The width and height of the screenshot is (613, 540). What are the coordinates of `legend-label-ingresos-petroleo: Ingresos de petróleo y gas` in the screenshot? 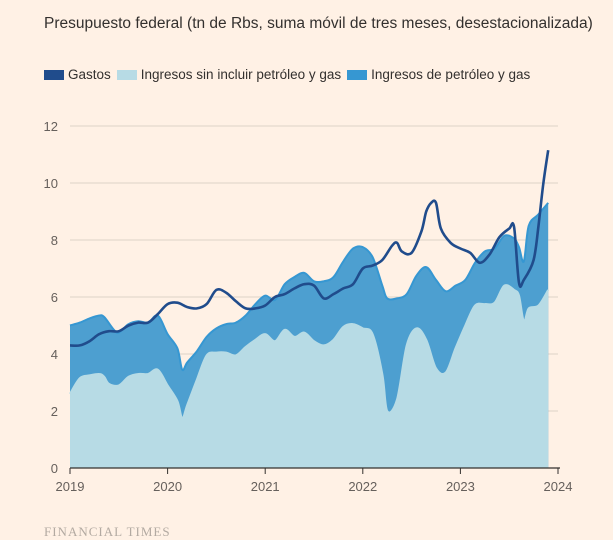 It's located at (451, 74).